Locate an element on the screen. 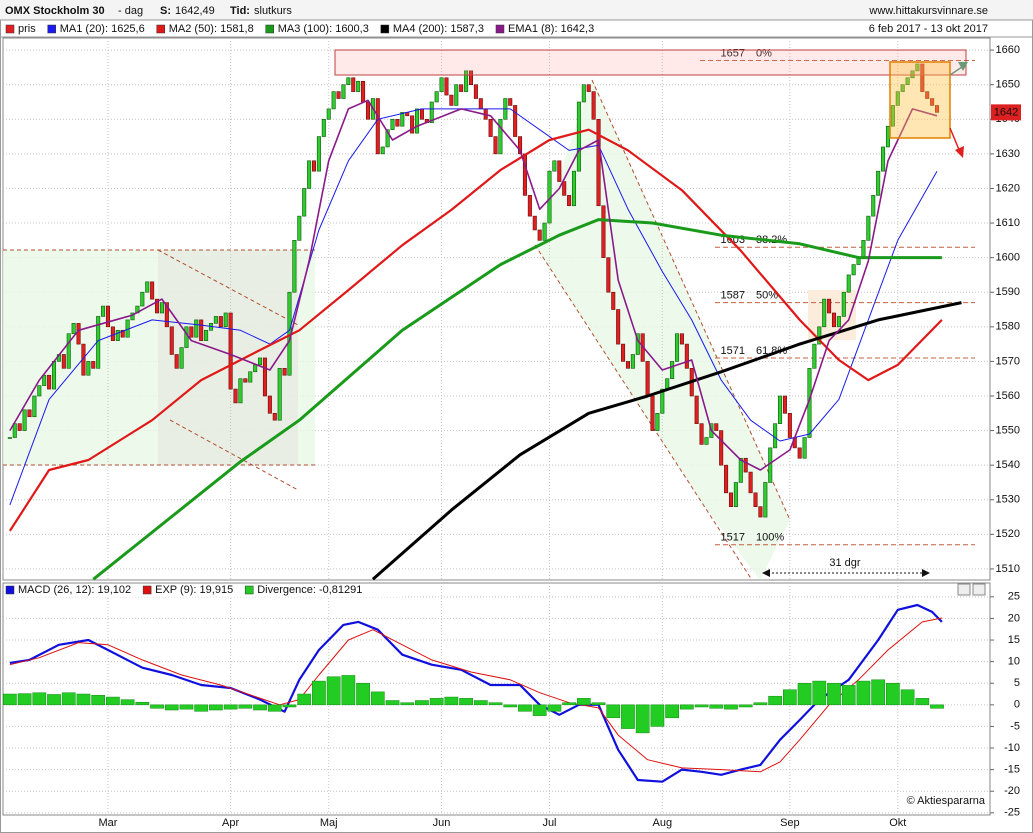 The width and height of the screenshot is (1033, 833). fib-value: 1571 is located at coordinates (733, 351).